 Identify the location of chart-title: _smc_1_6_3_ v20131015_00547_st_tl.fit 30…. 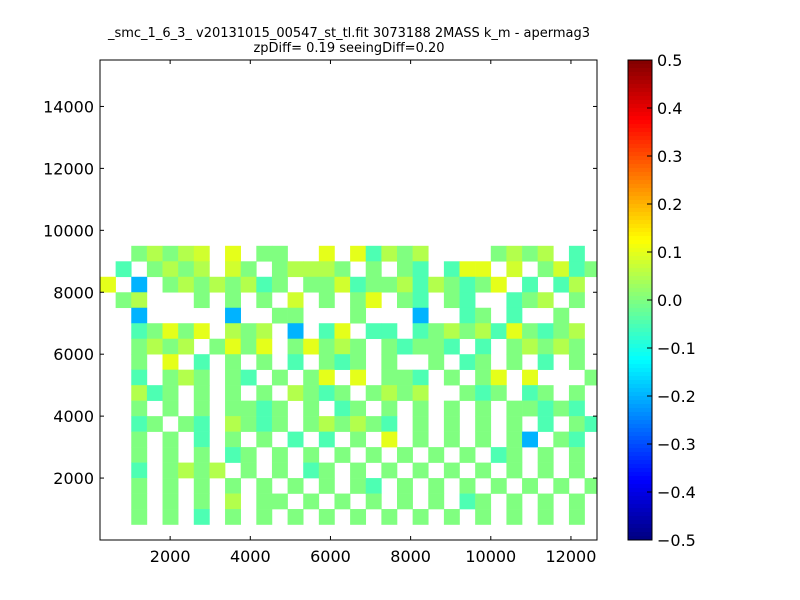
(348, 41).